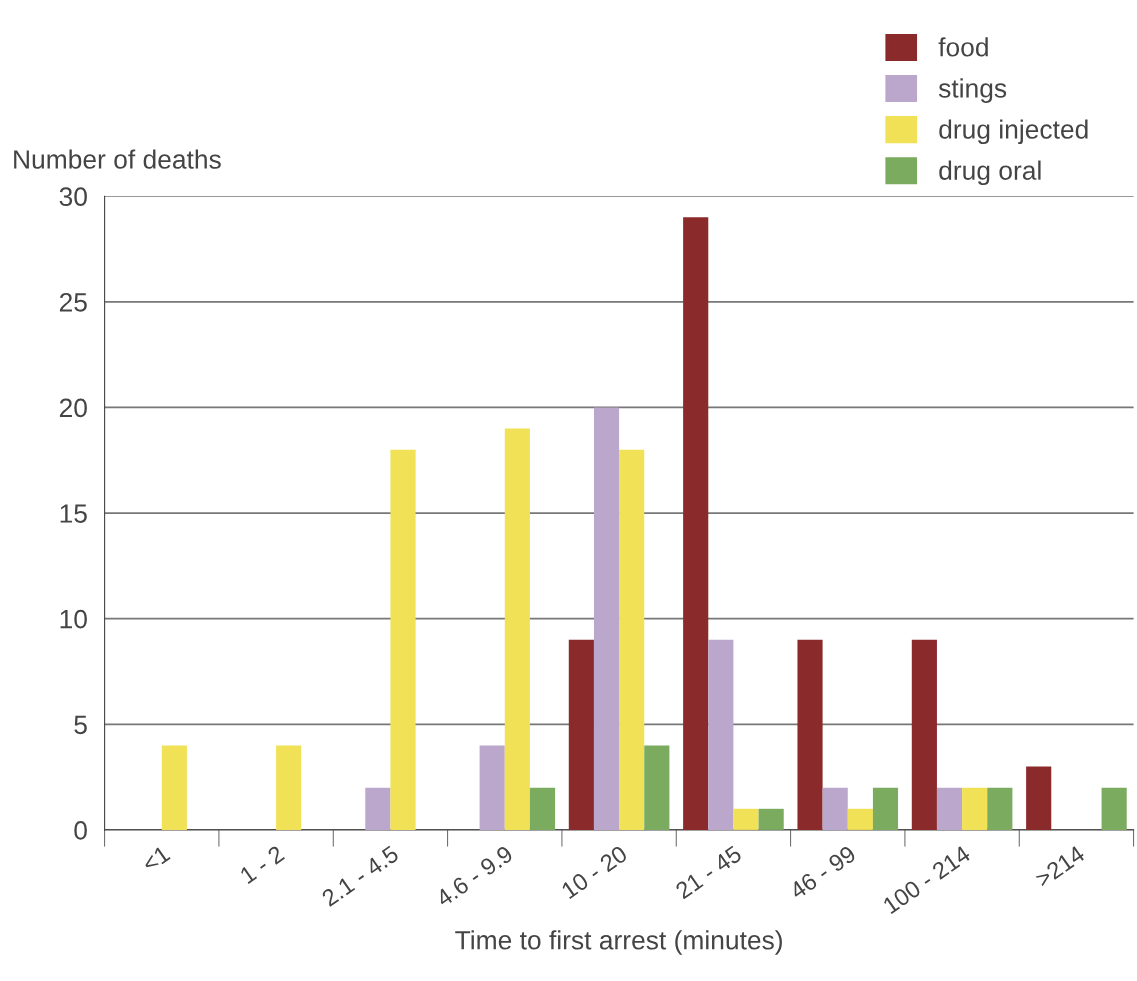  What do you see at coordinates (156, 859) in the screenshot?
I see `x-tick-label: <1` at bounding box center [156, 859].